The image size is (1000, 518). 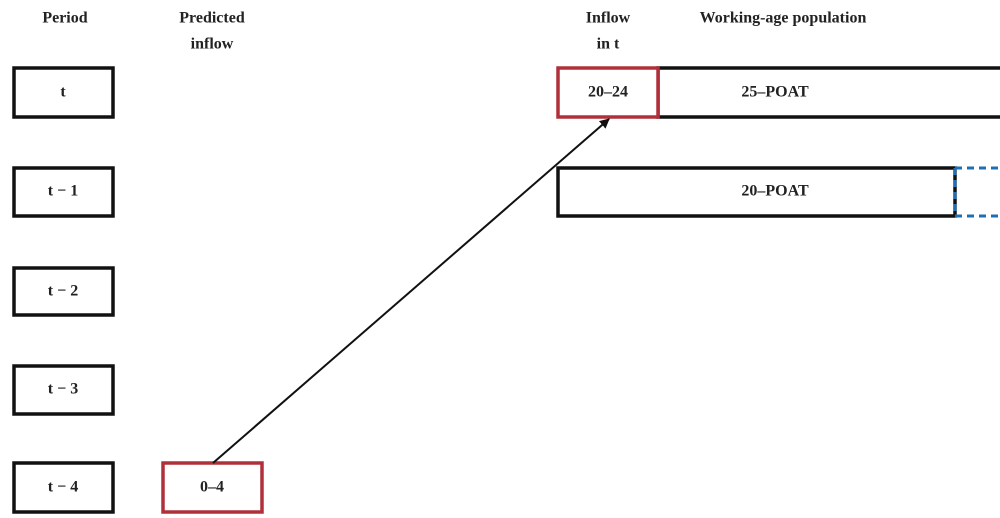 I want to click on header-predicted: Predicted, so click(x=212, y=18).